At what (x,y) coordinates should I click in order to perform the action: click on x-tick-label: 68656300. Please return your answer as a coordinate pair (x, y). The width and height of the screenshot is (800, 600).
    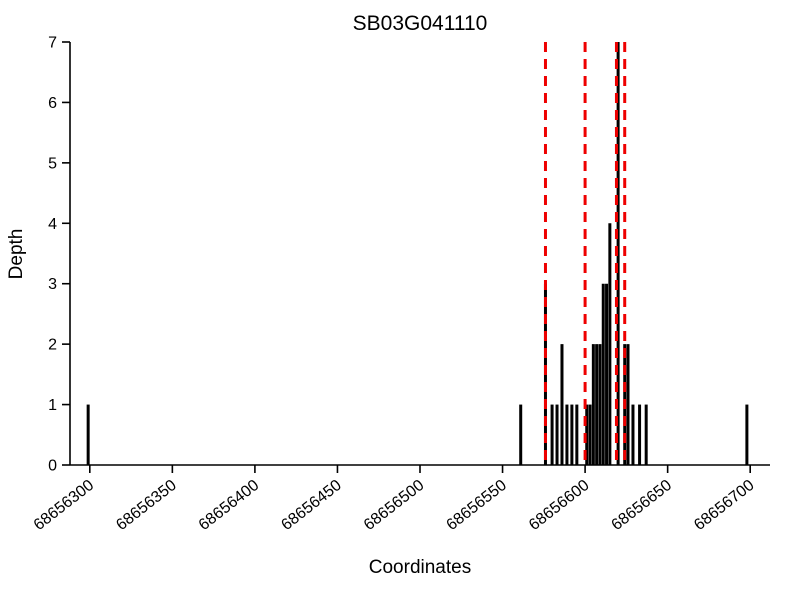
    Looking at the image, I should click on (64, 505).